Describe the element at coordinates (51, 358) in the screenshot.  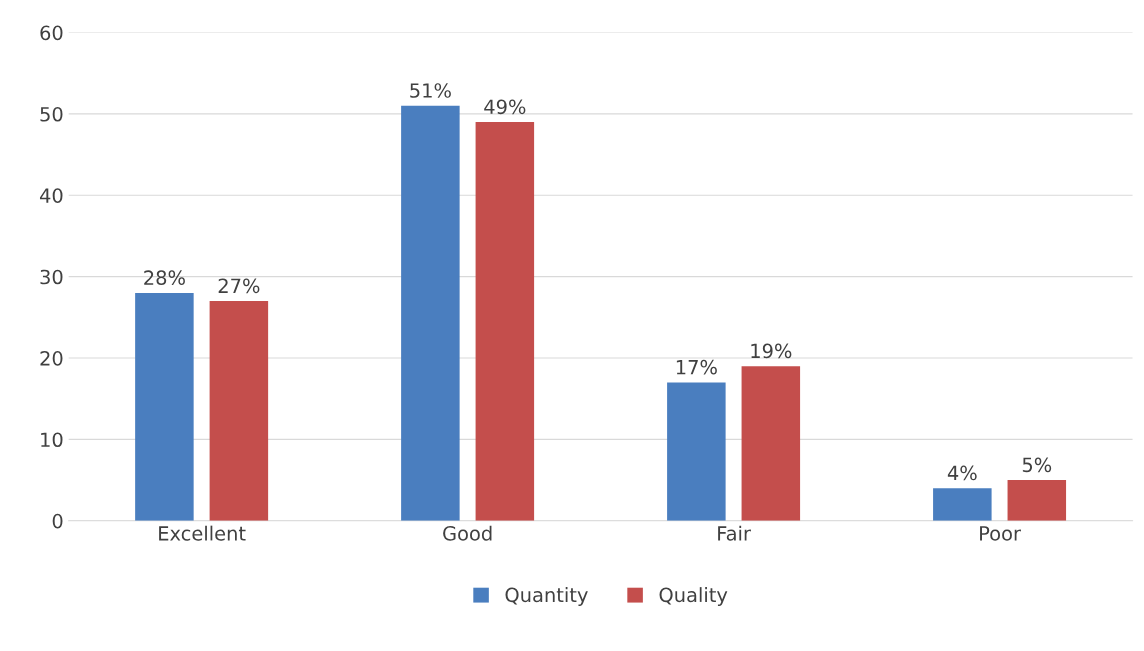
I see `y-tick-label: 20` at that location.